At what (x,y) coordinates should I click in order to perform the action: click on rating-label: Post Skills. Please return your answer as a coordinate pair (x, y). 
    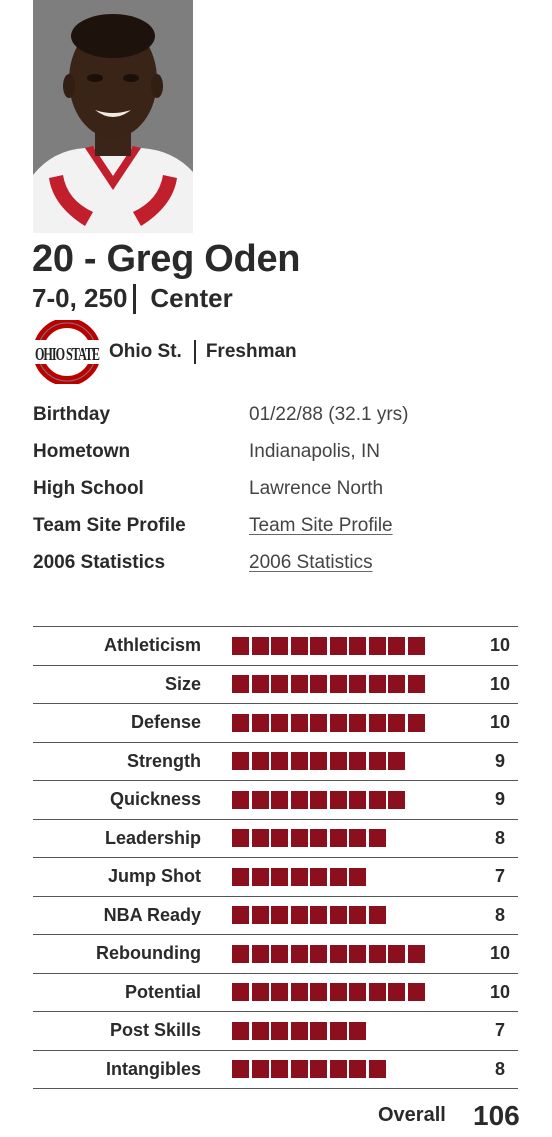
    Looking at the image, I should click on (155, 1030).